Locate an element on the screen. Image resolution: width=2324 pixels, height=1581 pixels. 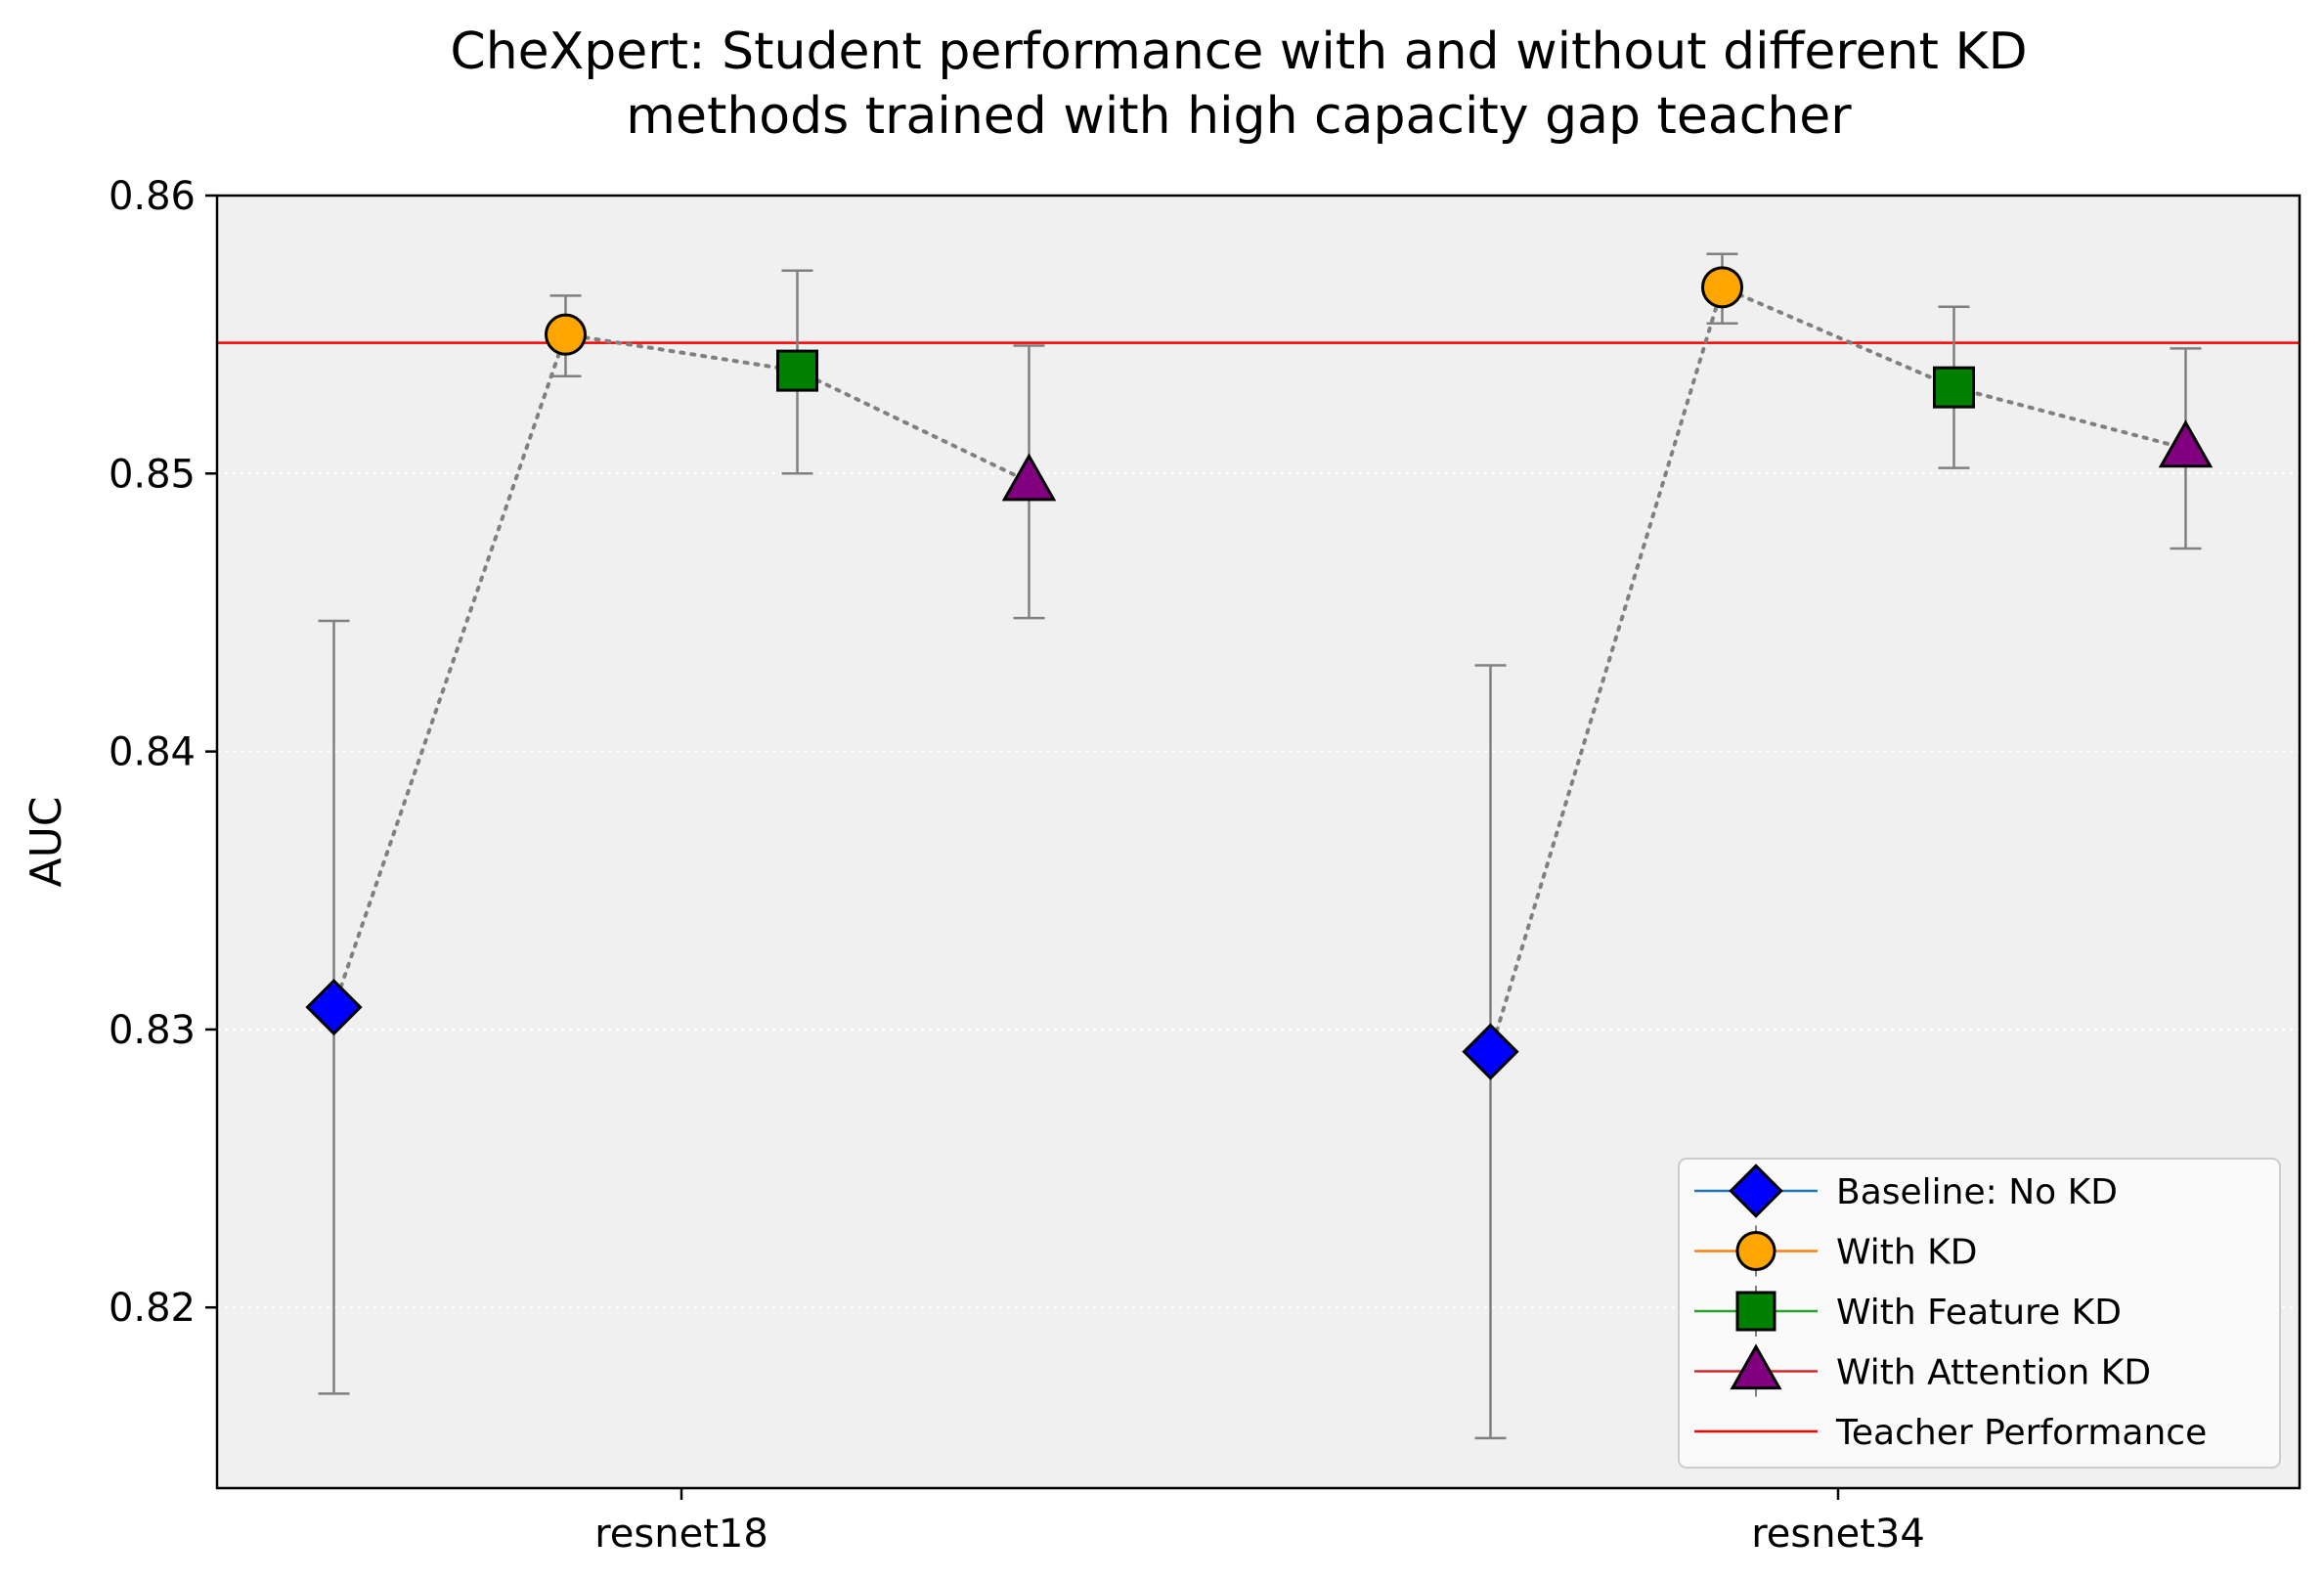
y-tick-label-3: 0.85 is located at coordinates (152, 474).